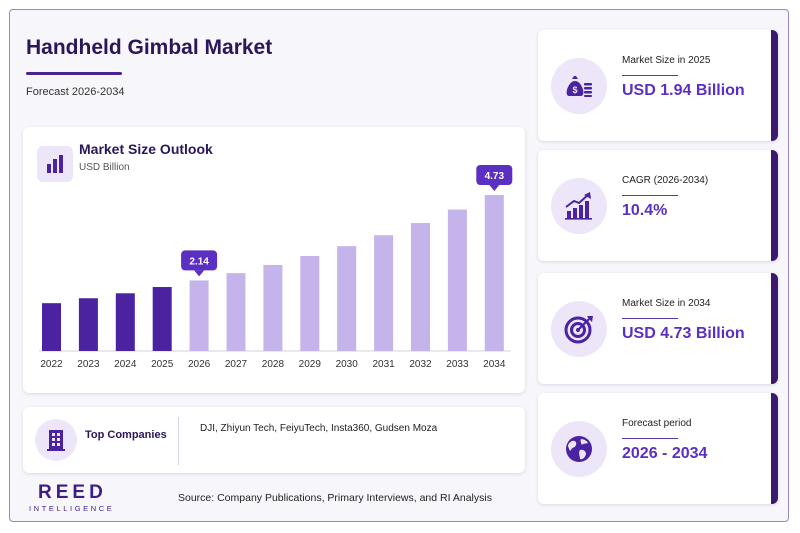 This screenshot has height=533, width=800. I want to click on companies-label: Top Companies, so click(126, 435).